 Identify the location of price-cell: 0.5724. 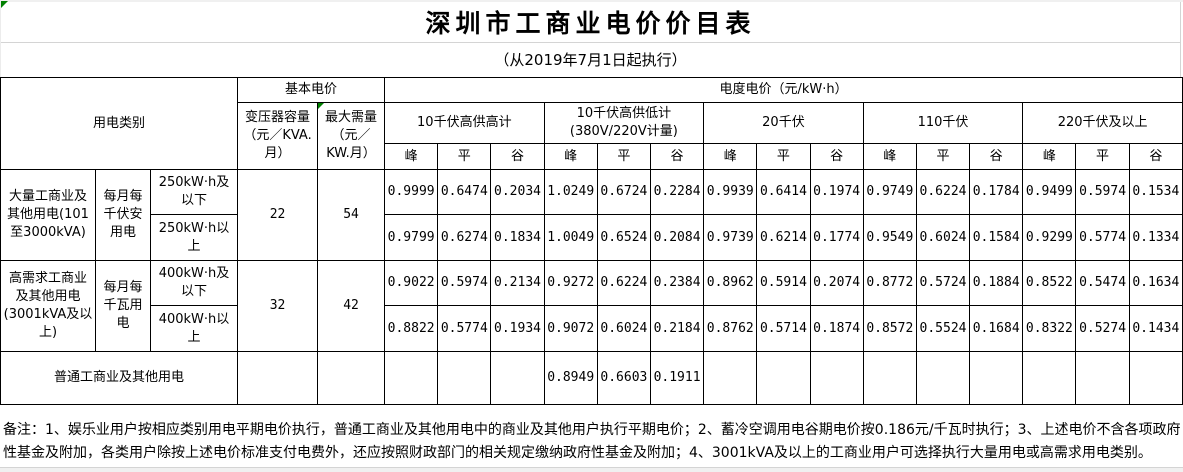
(943, 283).